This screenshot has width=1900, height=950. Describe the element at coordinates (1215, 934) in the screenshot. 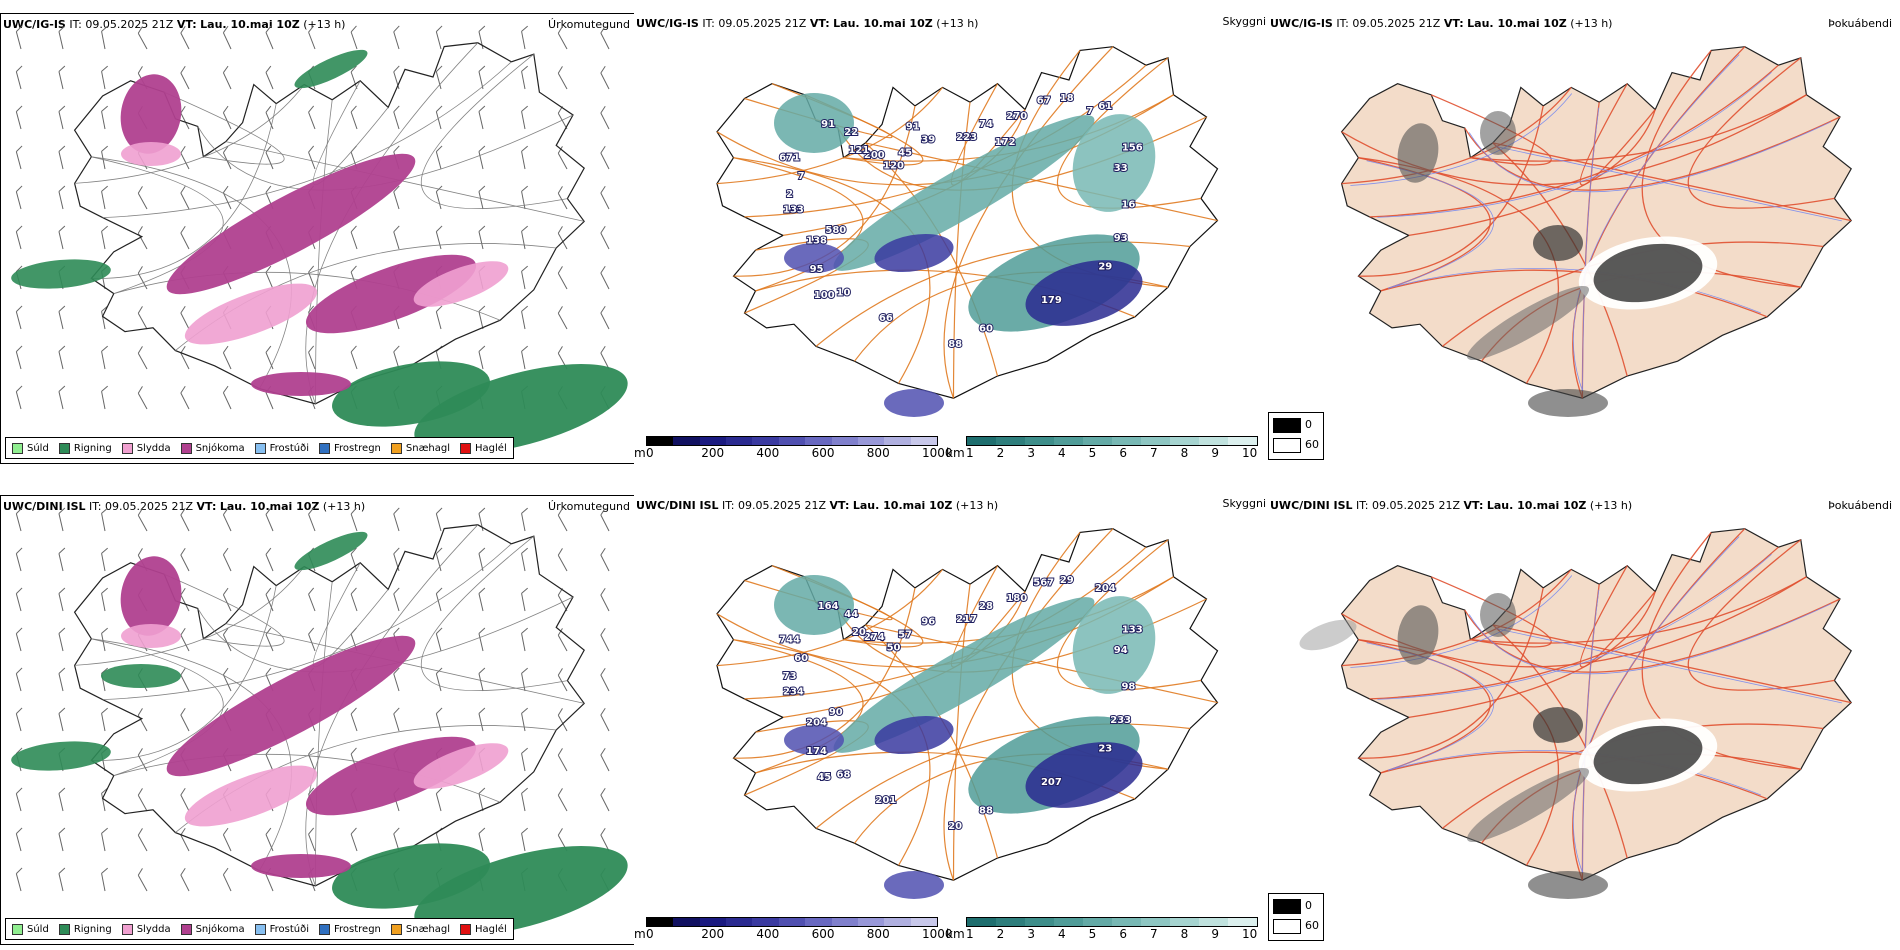

I see `colorbar-tick-label: 9` at that location.